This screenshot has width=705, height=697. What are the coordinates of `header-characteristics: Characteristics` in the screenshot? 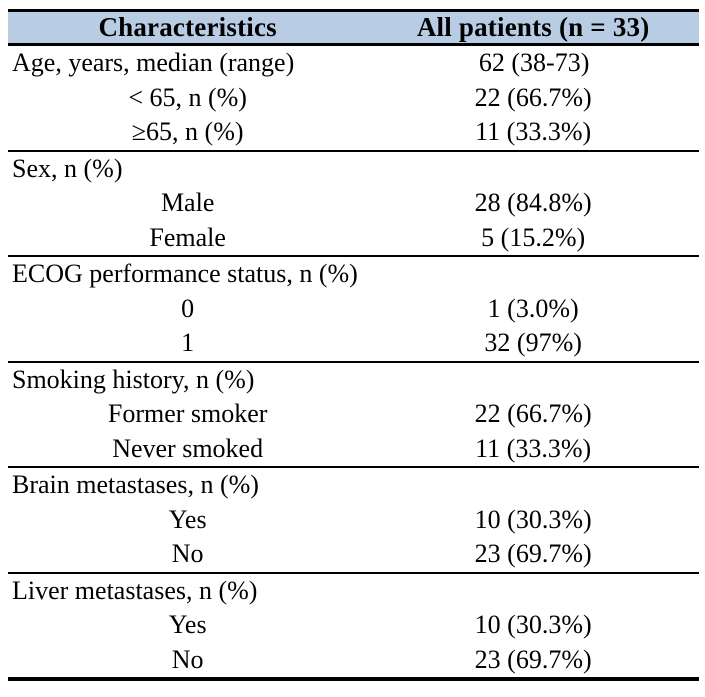 It's located at (187, 27).